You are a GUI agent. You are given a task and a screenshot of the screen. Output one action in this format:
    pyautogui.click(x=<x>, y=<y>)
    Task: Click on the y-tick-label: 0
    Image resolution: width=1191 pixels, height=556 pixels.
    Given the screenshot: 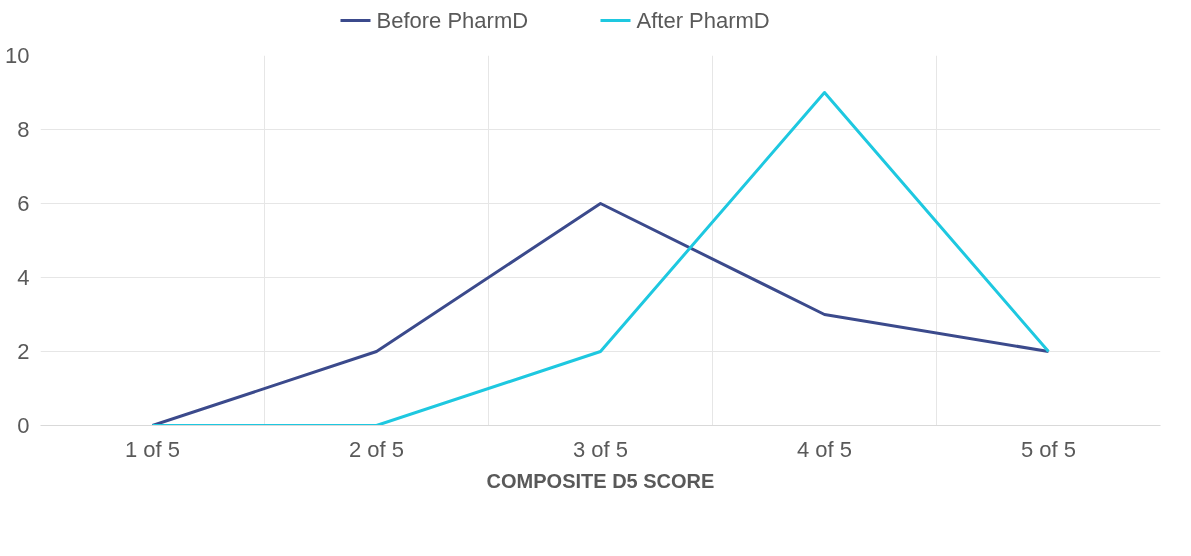 What is the action you would take?
    pyautogui.click(x=23, y=425)
    